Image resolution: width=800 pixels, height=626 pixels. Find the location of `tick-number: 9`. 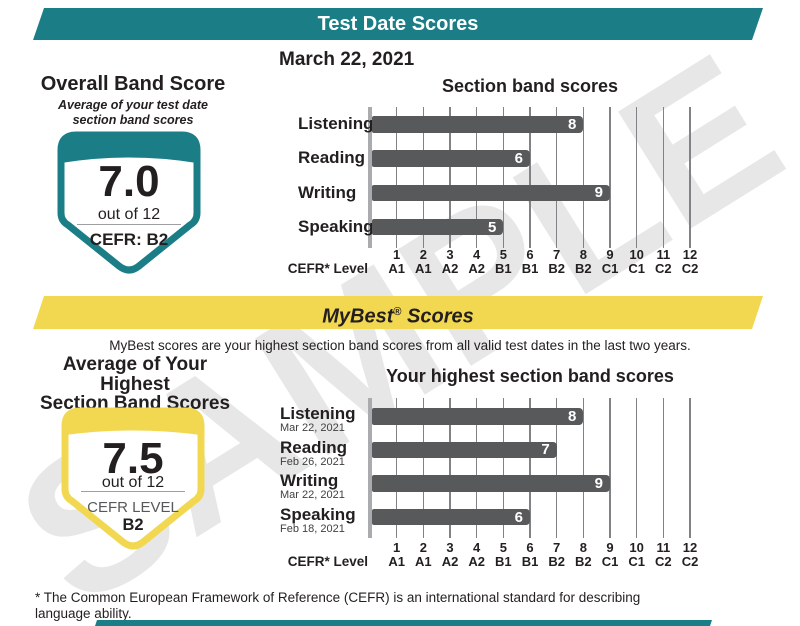

tick-number: 9 is located at coordinates (610, 547).